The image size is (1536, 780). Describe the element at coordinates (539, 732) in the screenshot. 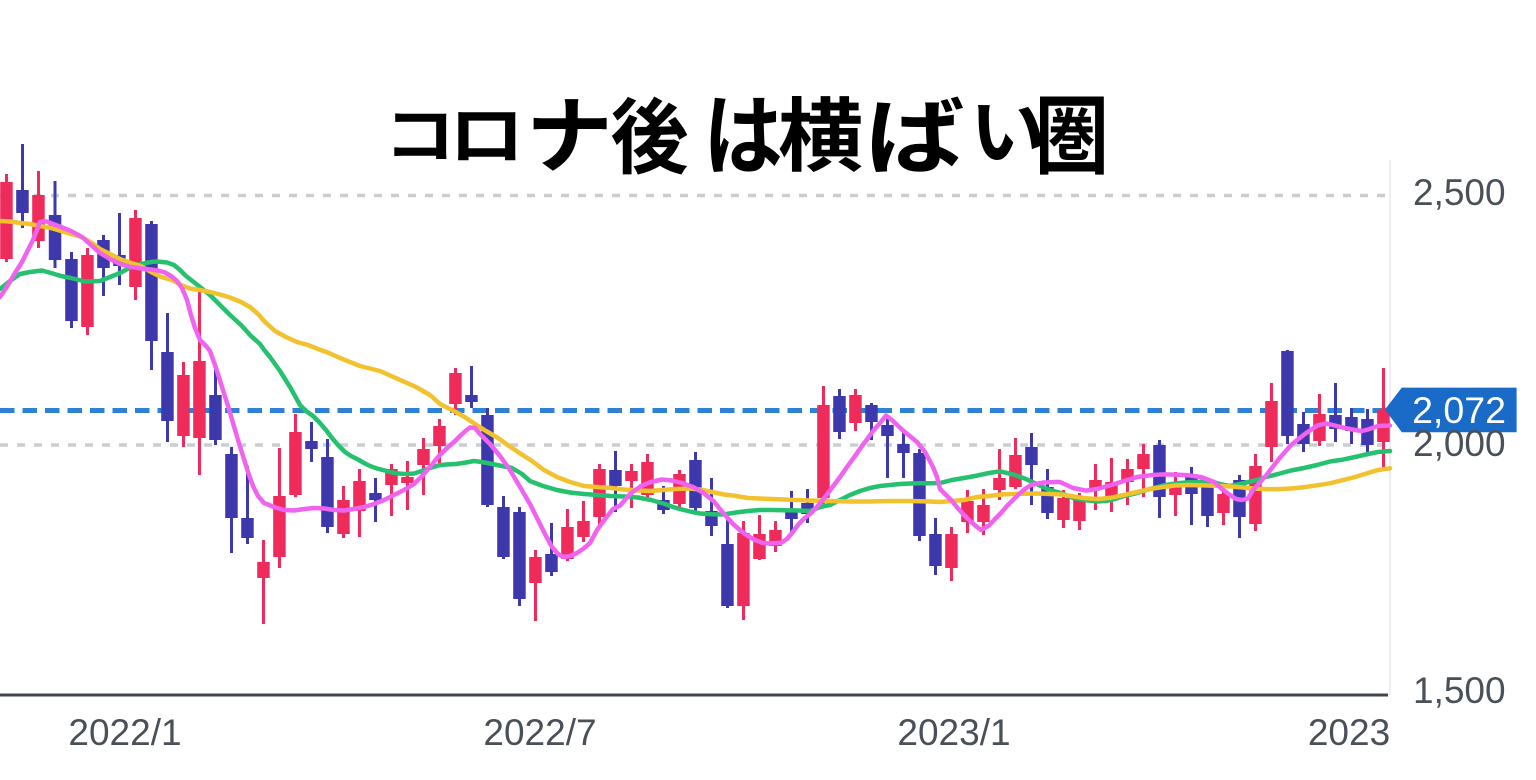

I see `svg-text: 2022/7` at that location.